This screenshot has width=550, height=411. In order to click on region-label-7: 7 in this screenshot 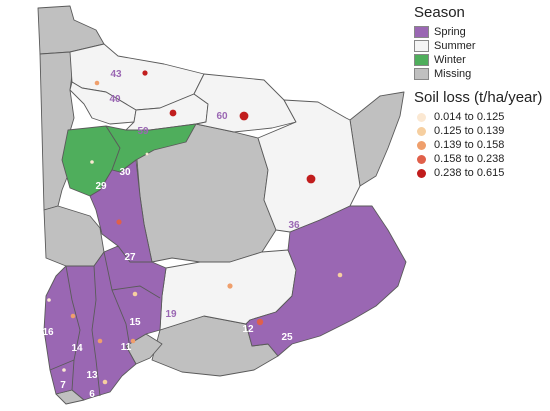, I will do `click(63, 385)`.